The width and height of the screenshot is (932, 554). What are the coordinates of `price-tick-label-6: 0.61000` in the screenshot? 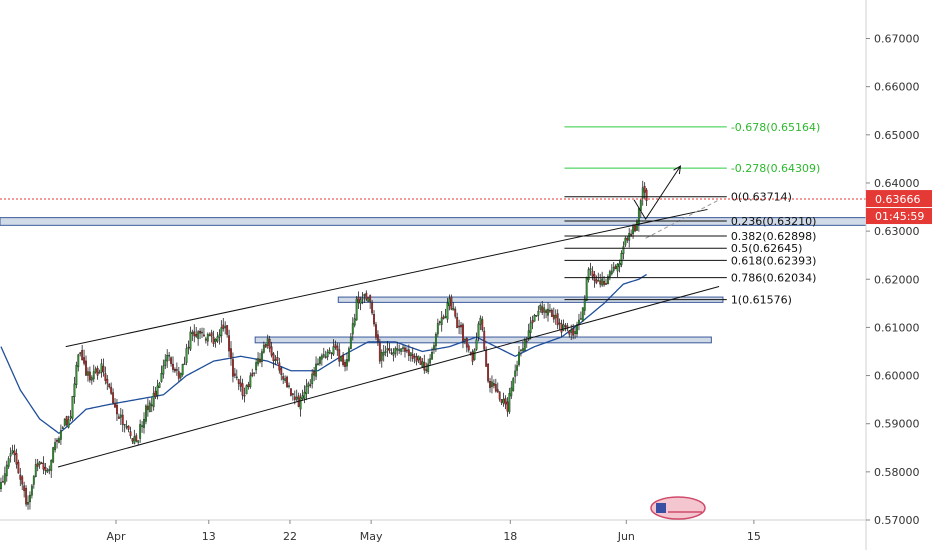 It's located at (897, 327).